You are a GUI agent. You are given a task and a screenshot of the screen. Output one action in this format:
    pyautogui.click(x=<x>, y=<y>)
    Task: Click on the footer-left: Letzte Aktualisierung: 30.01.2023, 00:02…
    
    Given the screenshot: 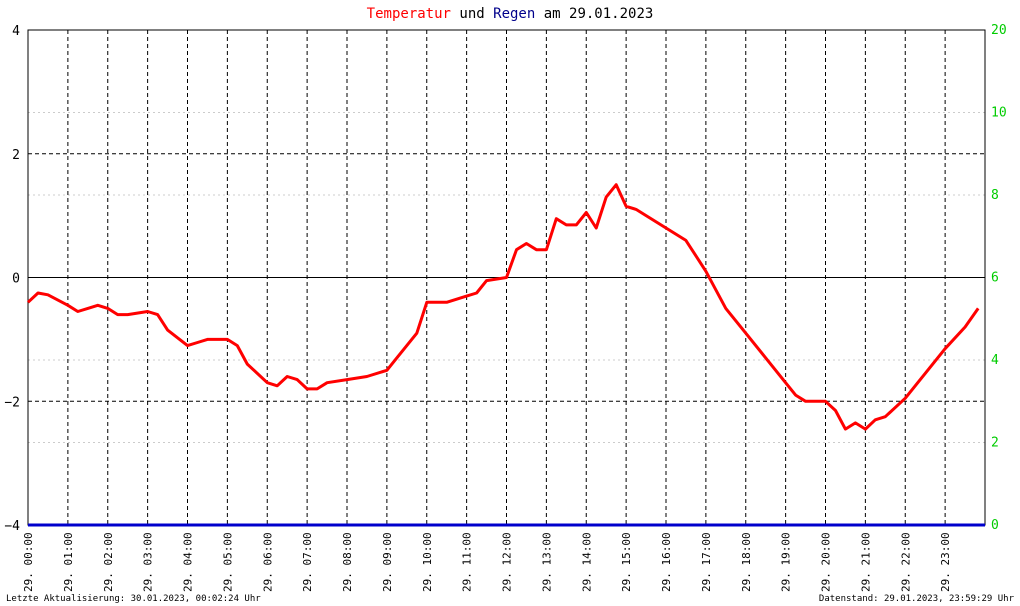 What is the action you would take?
    pyautogui.click(x=133, y=599)
    